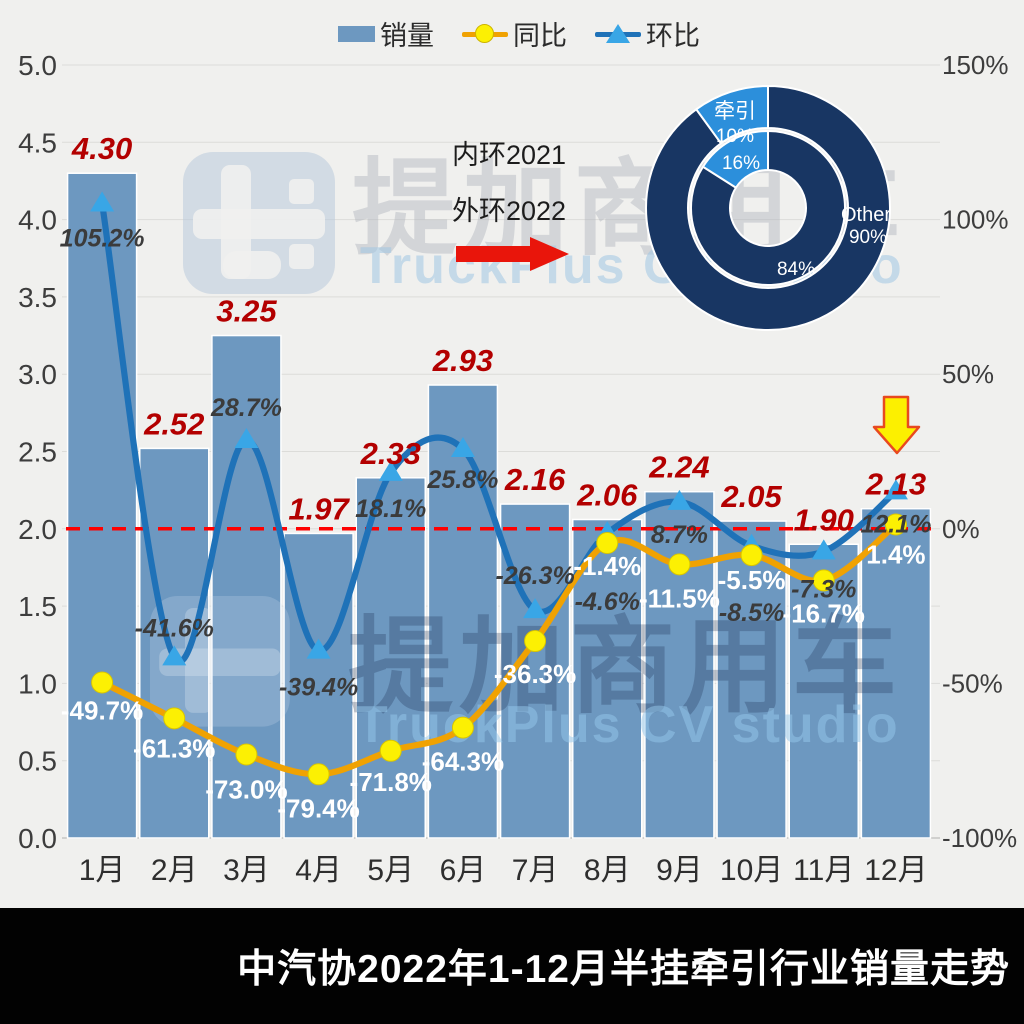 This screenshot has height=1024, width=1024. Describe the element at coordinates (623, 969) in the screenshot. I see `chart-title: 中汽协2022年1-12月半挂牵引行业销量走势` at that location.